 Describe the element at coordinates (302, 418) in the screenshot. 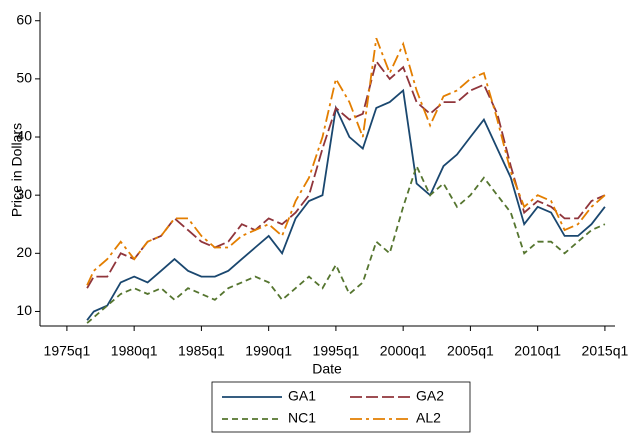

I see `legend-label: NC1` at that location.